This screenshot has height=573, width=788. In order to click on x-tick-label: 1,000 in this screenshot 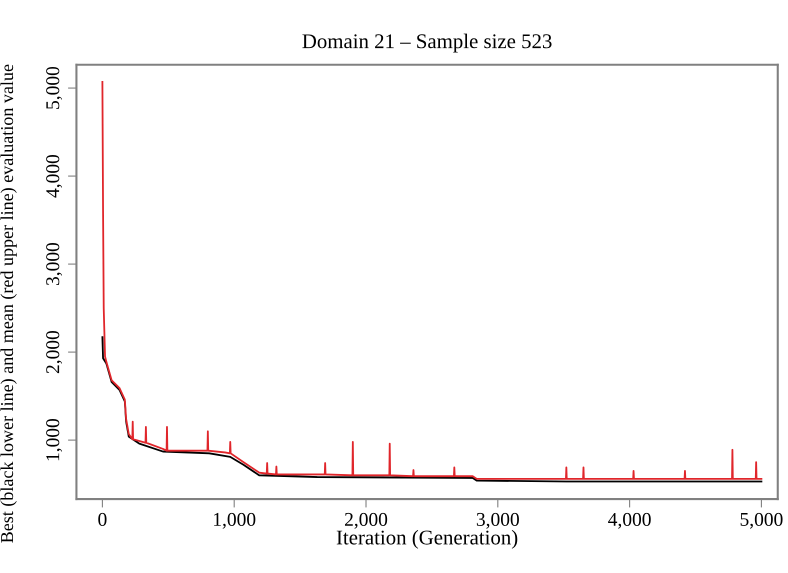, I will do `click(235, 520)`.